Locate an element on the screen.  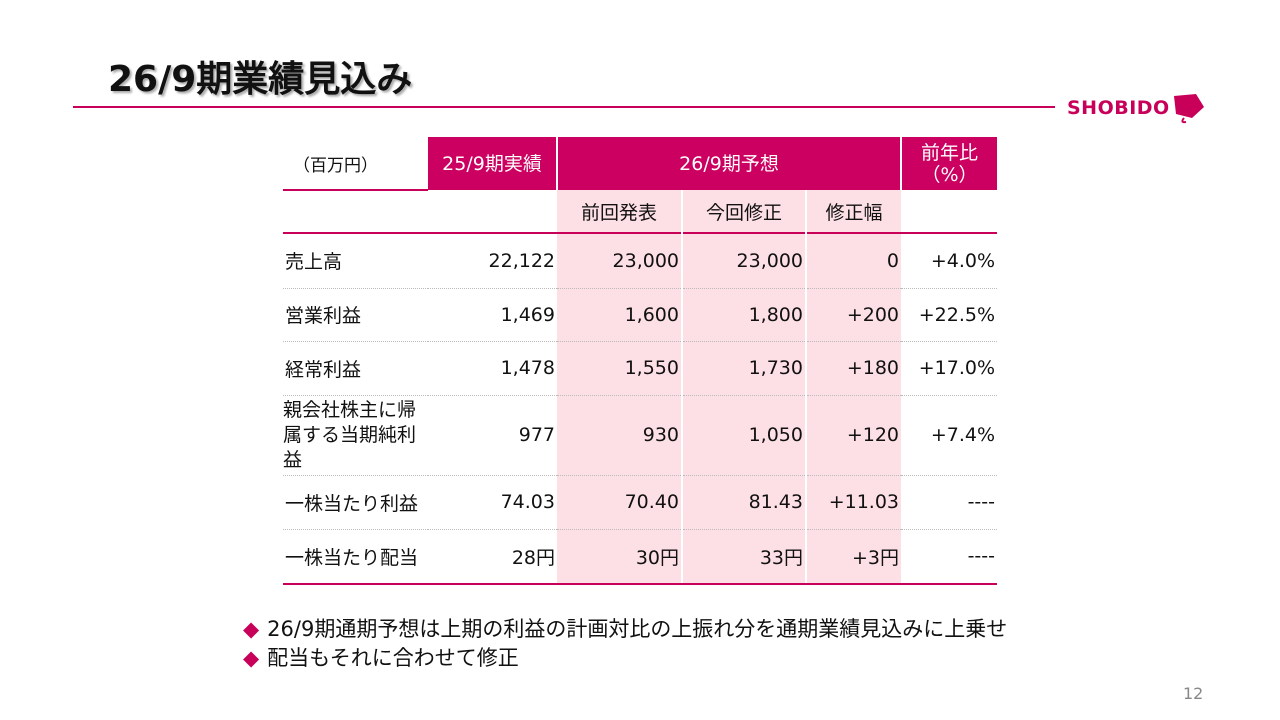
logo: SHOBIDO is located at coordinates (1136, 108).